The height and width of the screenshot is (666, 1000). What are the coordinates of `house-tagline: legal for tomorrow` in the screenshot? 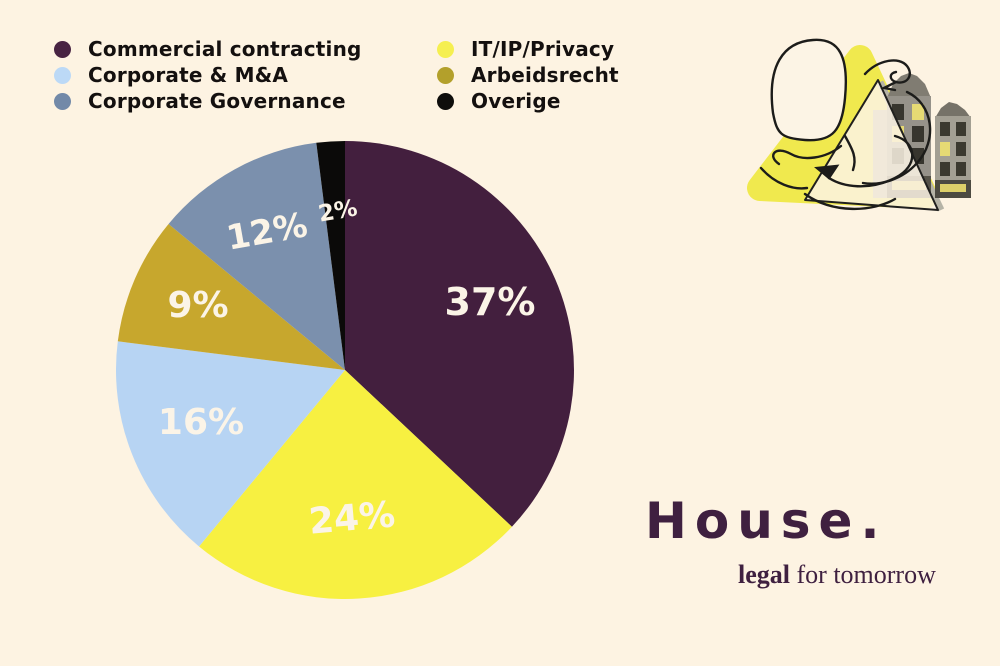 It's located at (837, 575).